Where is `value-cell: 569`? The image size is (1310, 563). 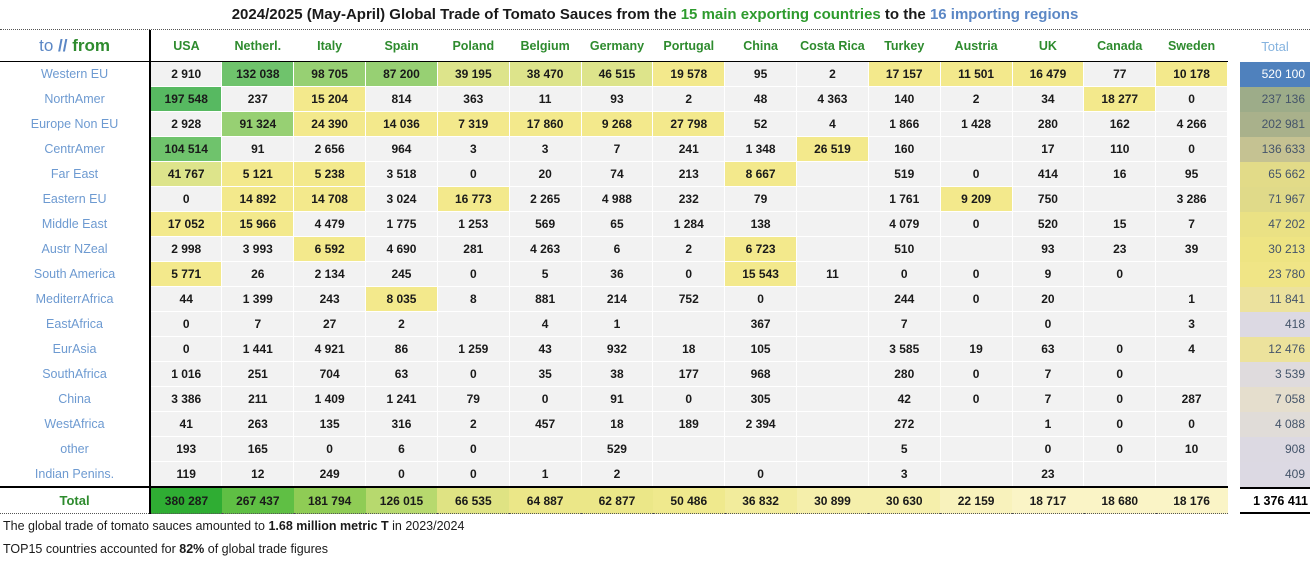
value-cell: 569 is located at coordinates (545, 224).